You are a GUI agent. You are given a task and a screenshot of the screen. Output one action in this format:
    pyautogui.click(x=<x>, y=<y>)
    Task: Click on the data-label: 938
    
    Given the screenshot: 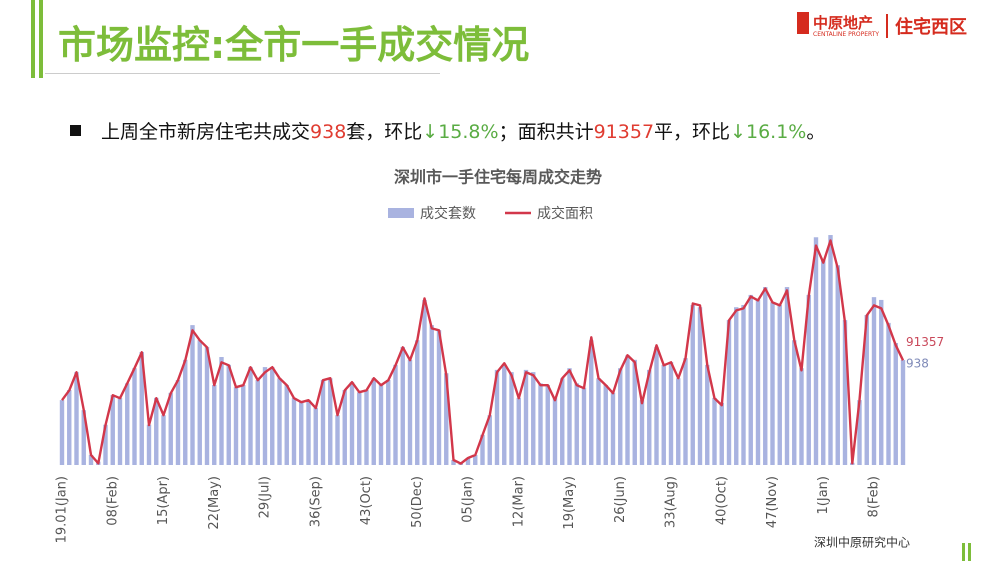 What is the action you would take?
    pyautogui.click(x=917, y=364)
    